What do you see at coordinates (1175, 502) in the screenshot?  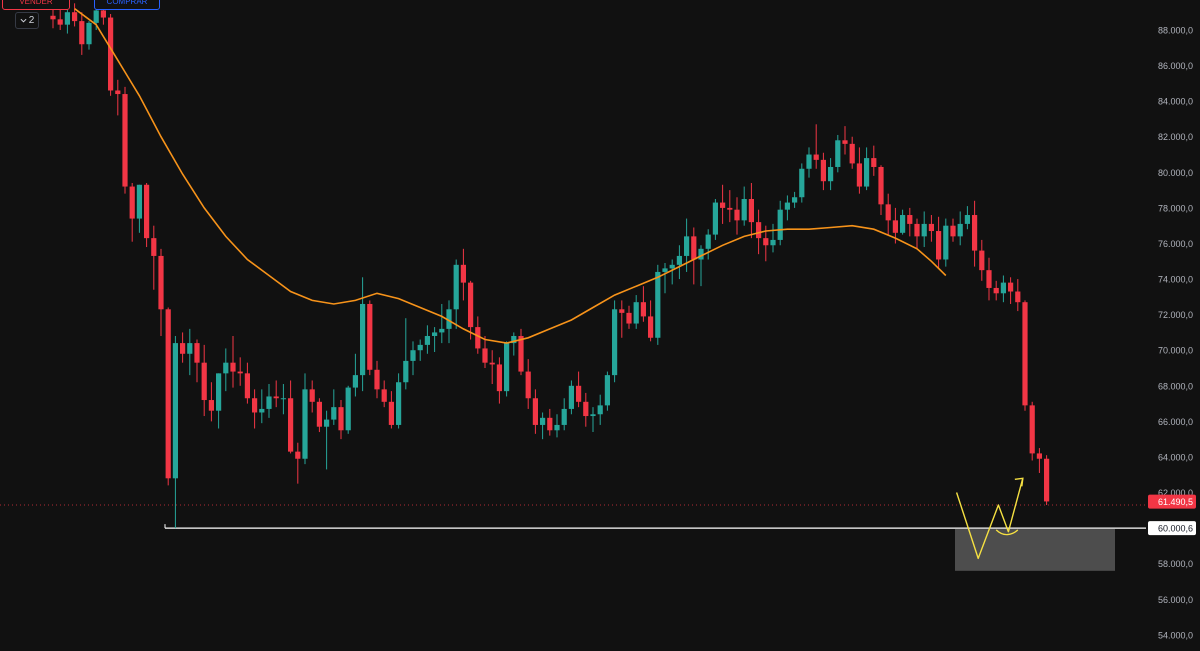 I see `current-price-label: 61.490,5` at bounding box center [1175, 502].